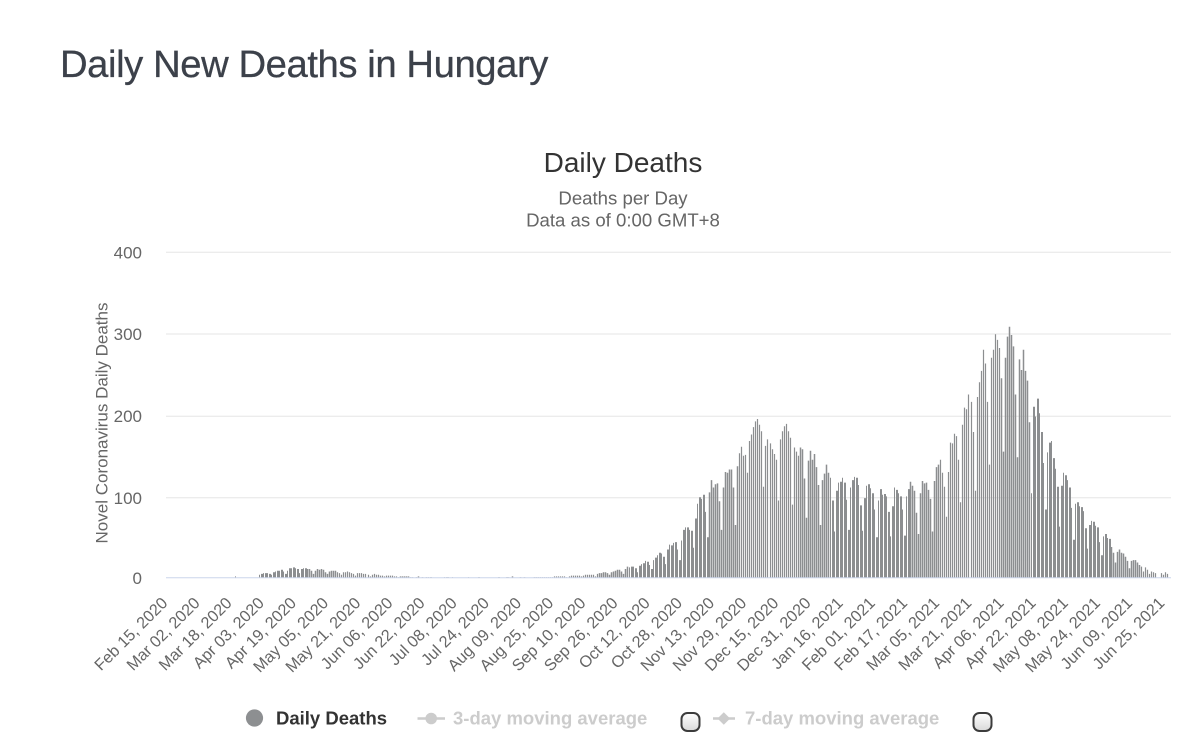 The image size is (1200, 748). What do you see at coordinates (128, 498) in the screenshot?
I see `svg-text: 100` at bounding box center [128, 498].